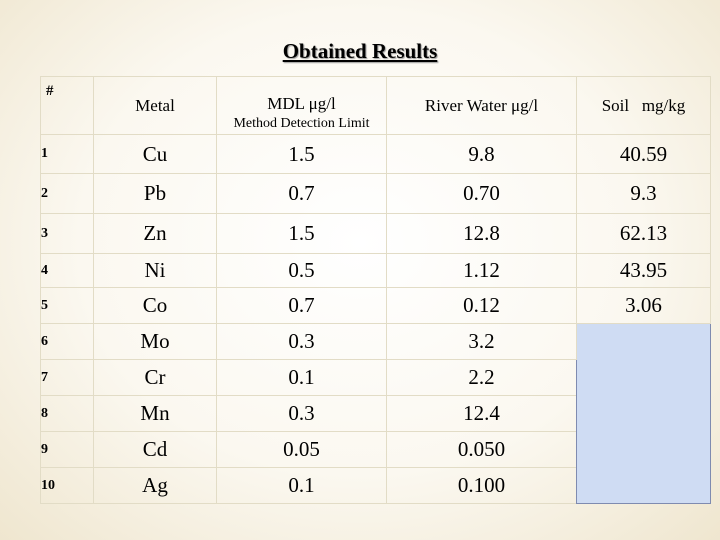 Image resolution: width=720 pixels, height=540 pixels. What do you see at coordinates (643, 193) in the screenshot?
I see `soil-cell: 9.3` at bounding box center [643, 193].